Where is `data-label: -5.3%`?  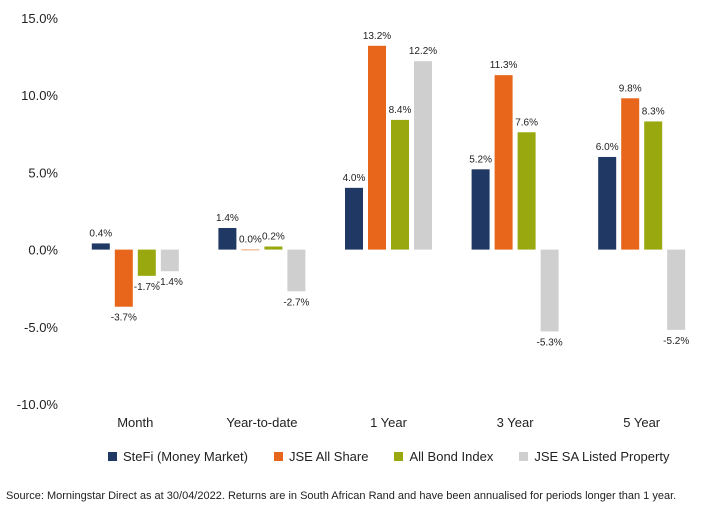
data-label: -5.3% is located at coordinates (550, 342).